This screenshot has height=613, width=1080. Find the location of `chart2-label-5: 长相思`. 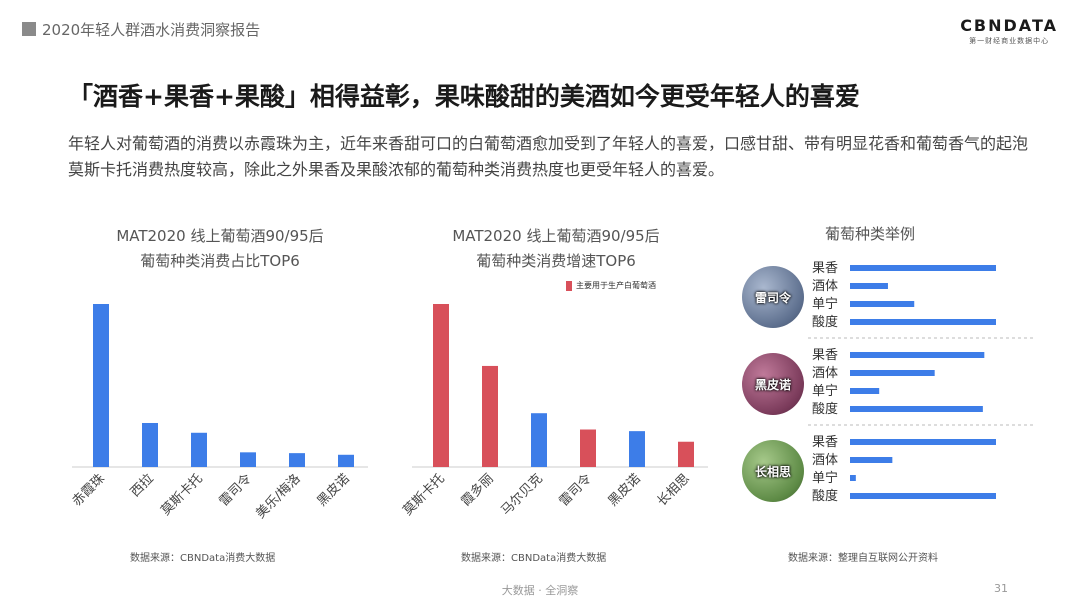

chart2-label-5: 长相思 is located at coordinates (674, 490).